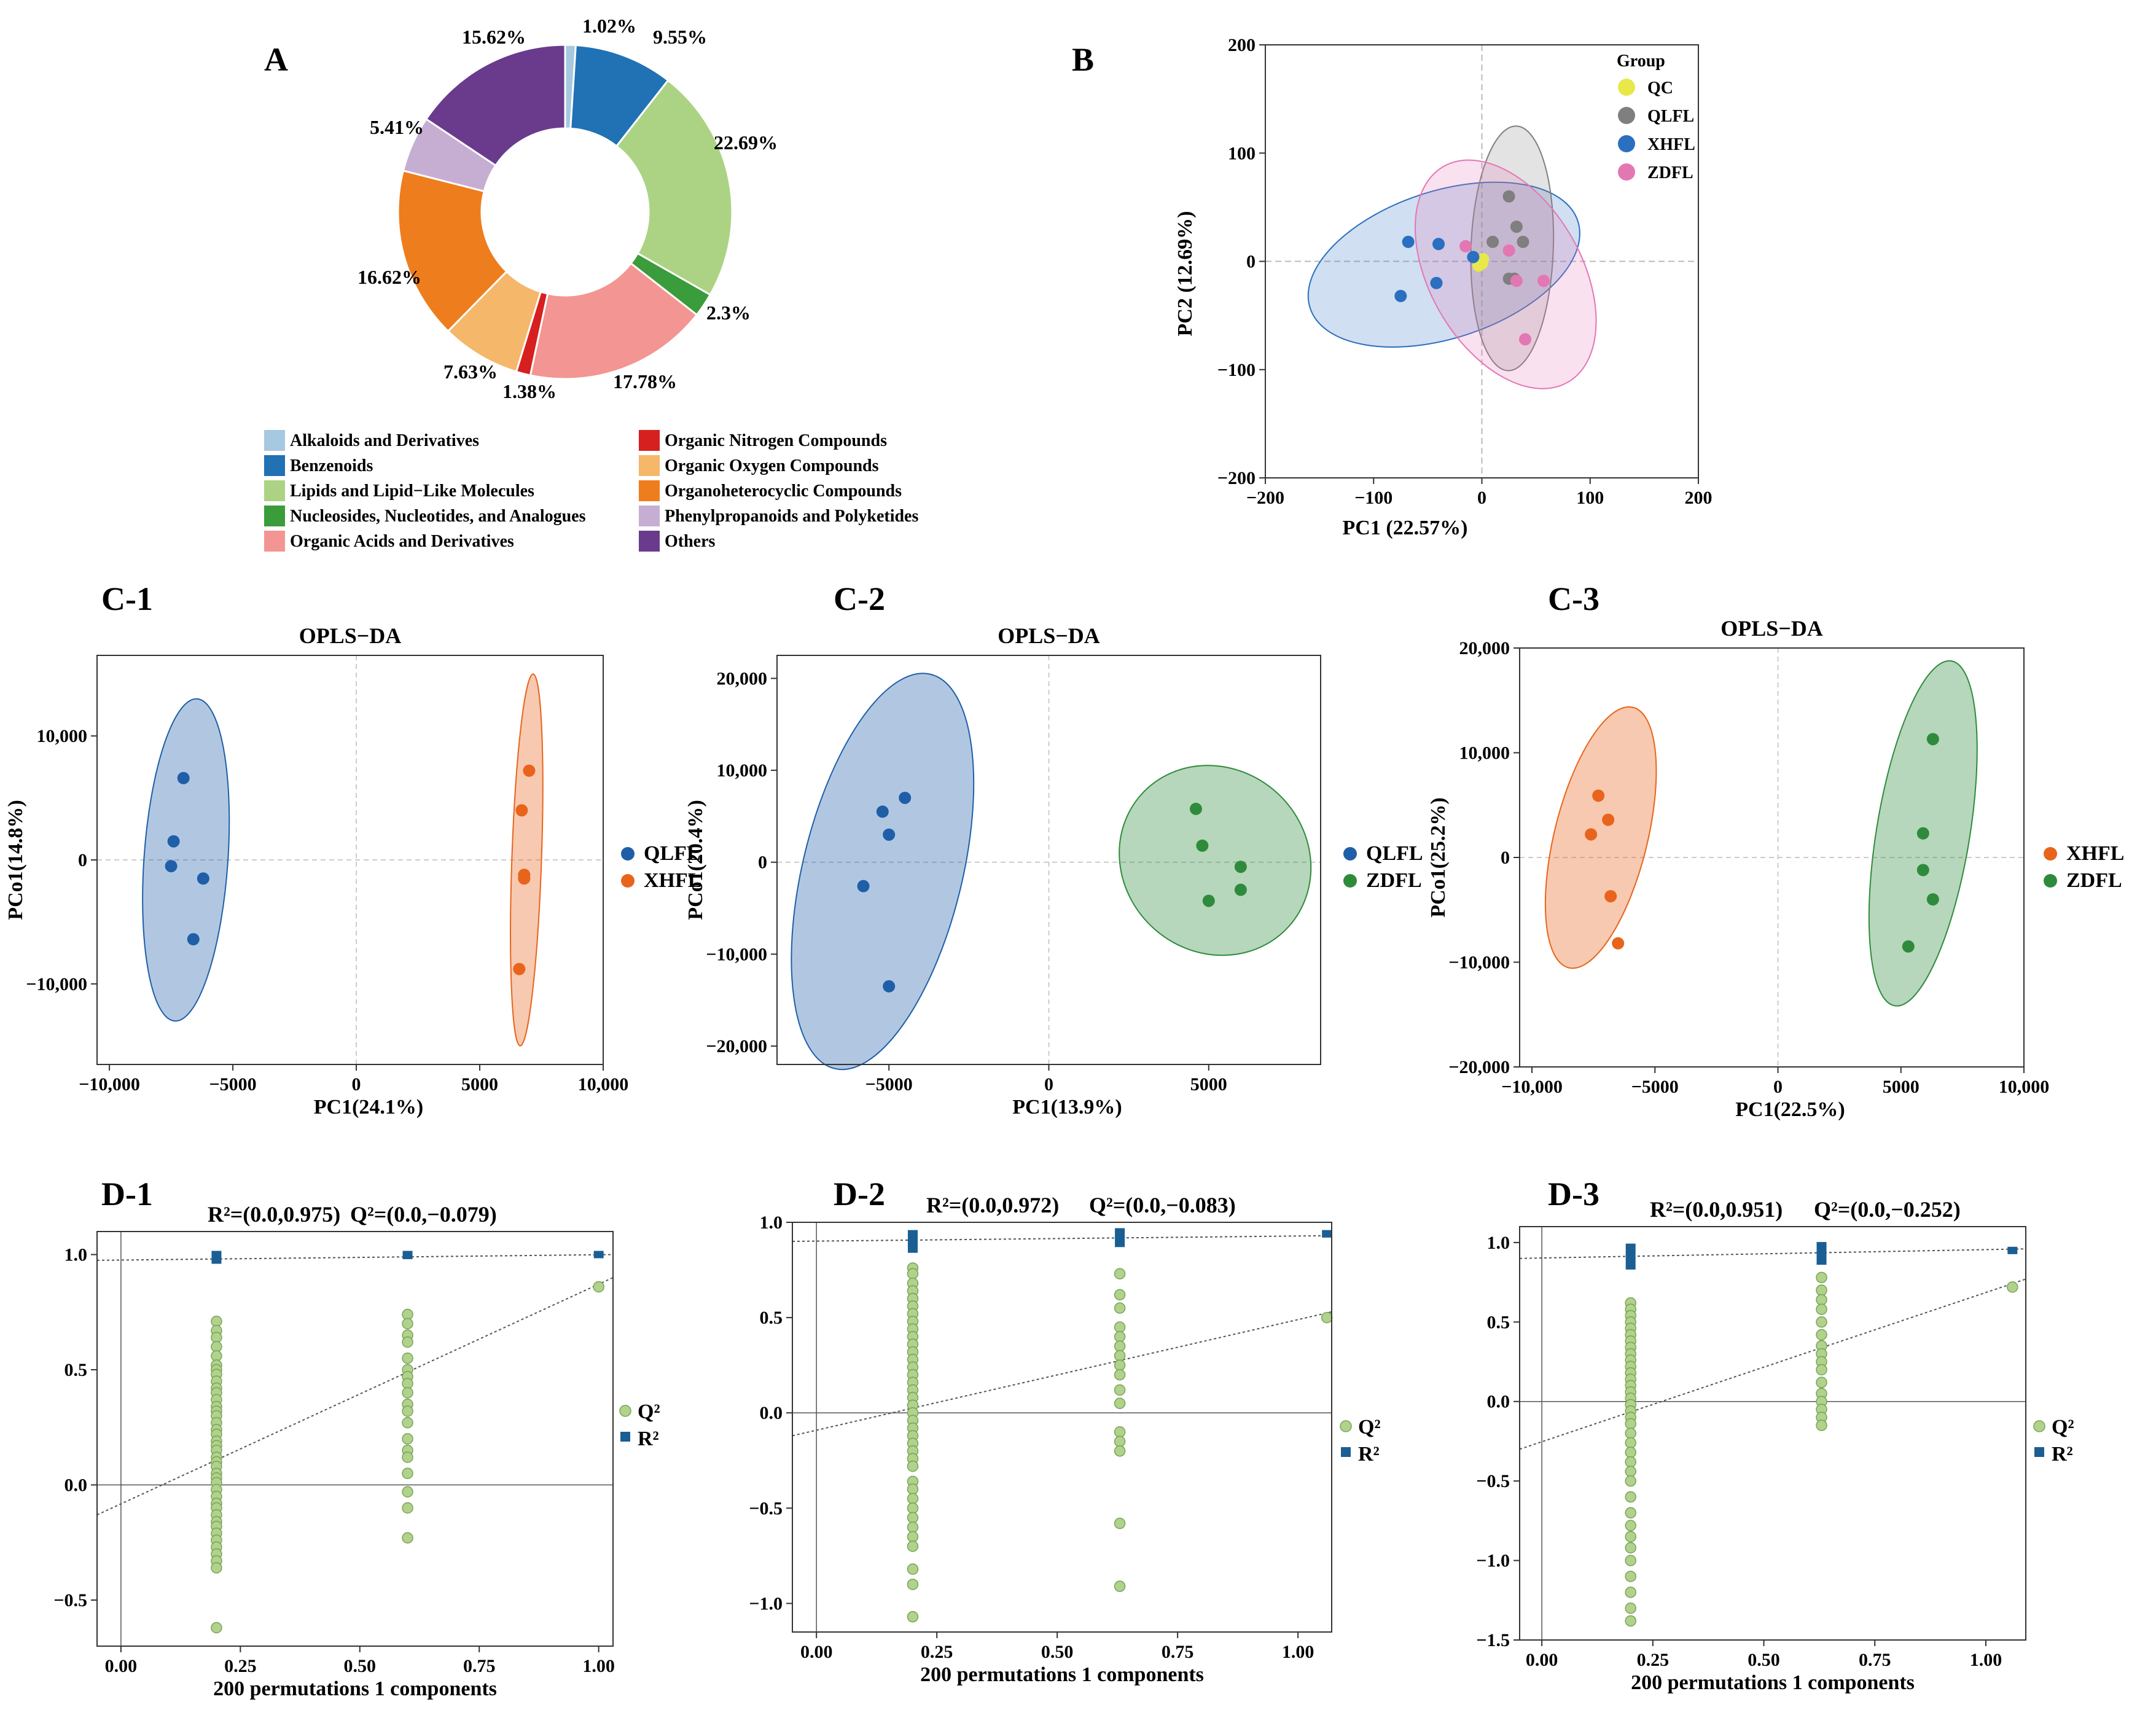 This screenshot has width=2156, height=1718. Describe the element at coordinates (412, 491) in the screenshot. I see `legend-label: Lipids and Lipid−Like Molecules` at that location.